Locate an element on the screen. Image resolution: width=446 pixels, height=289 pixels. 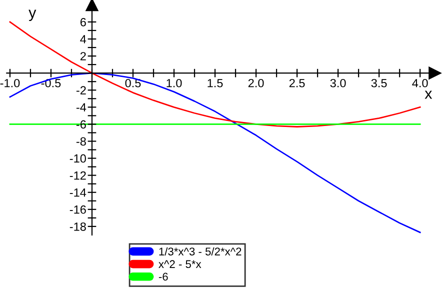
x-tick-label: 2.5 is located at coordinates (297, 83).